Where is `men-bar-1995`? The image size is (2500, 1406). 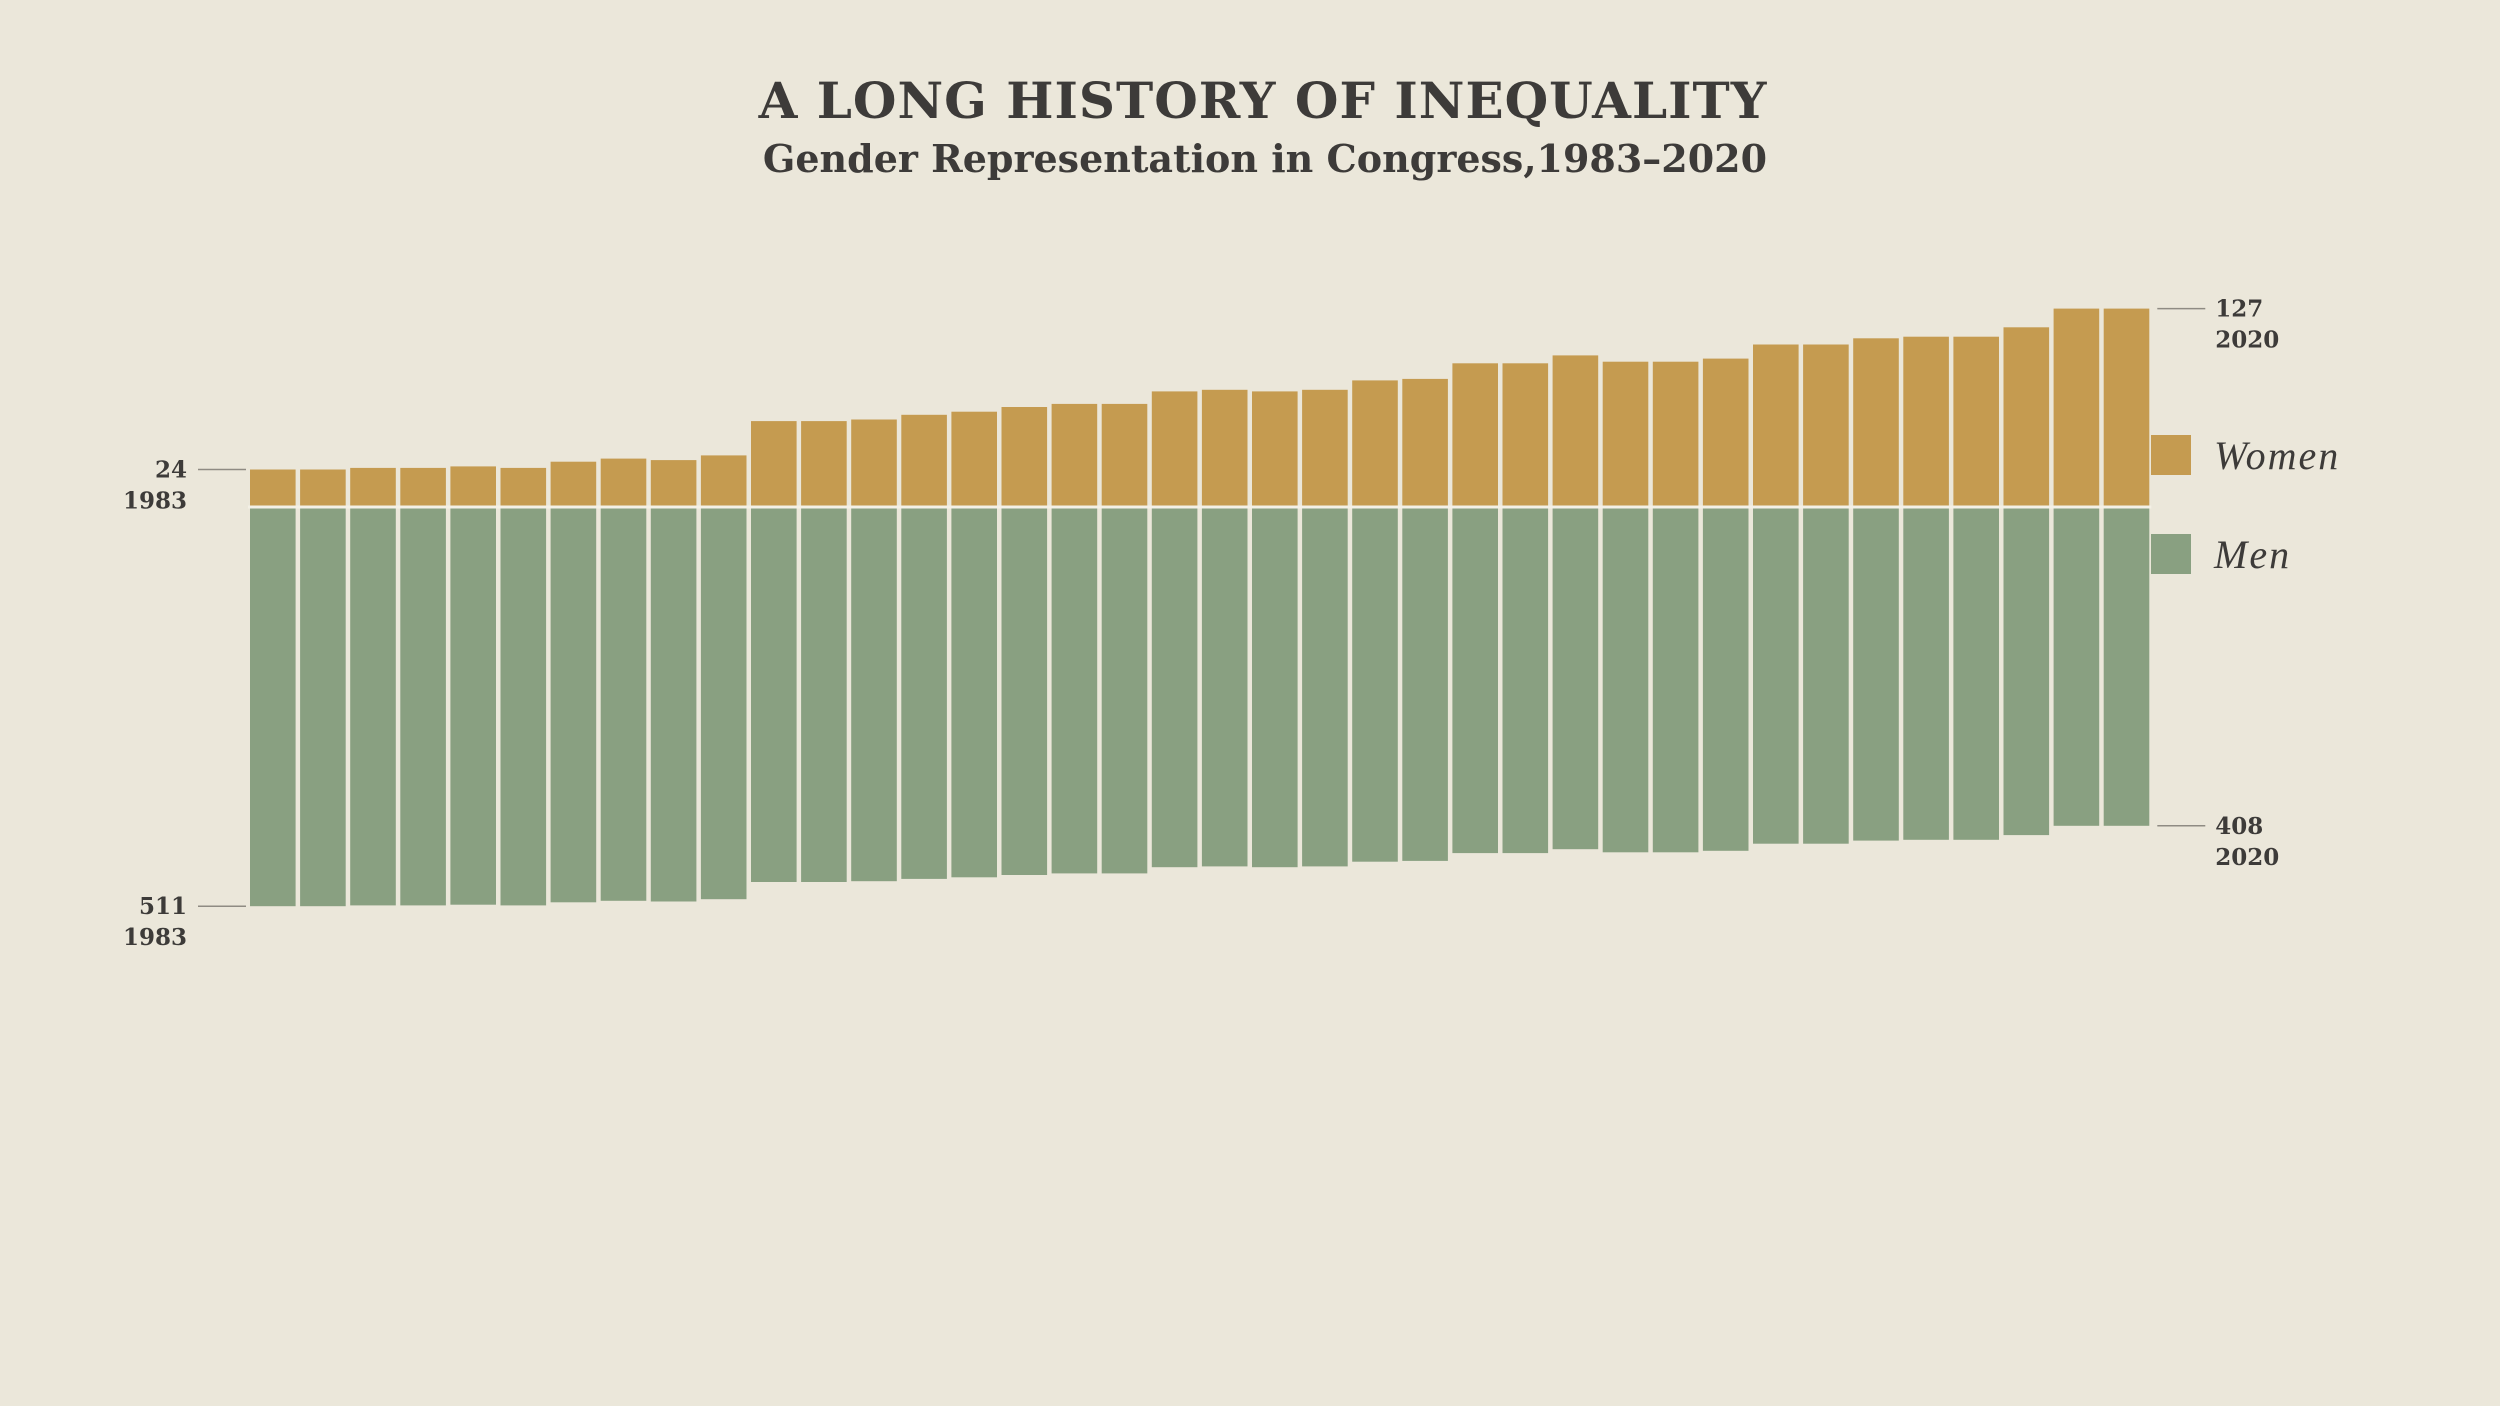
men-bar-1995 is located at coordinates (874, 694).